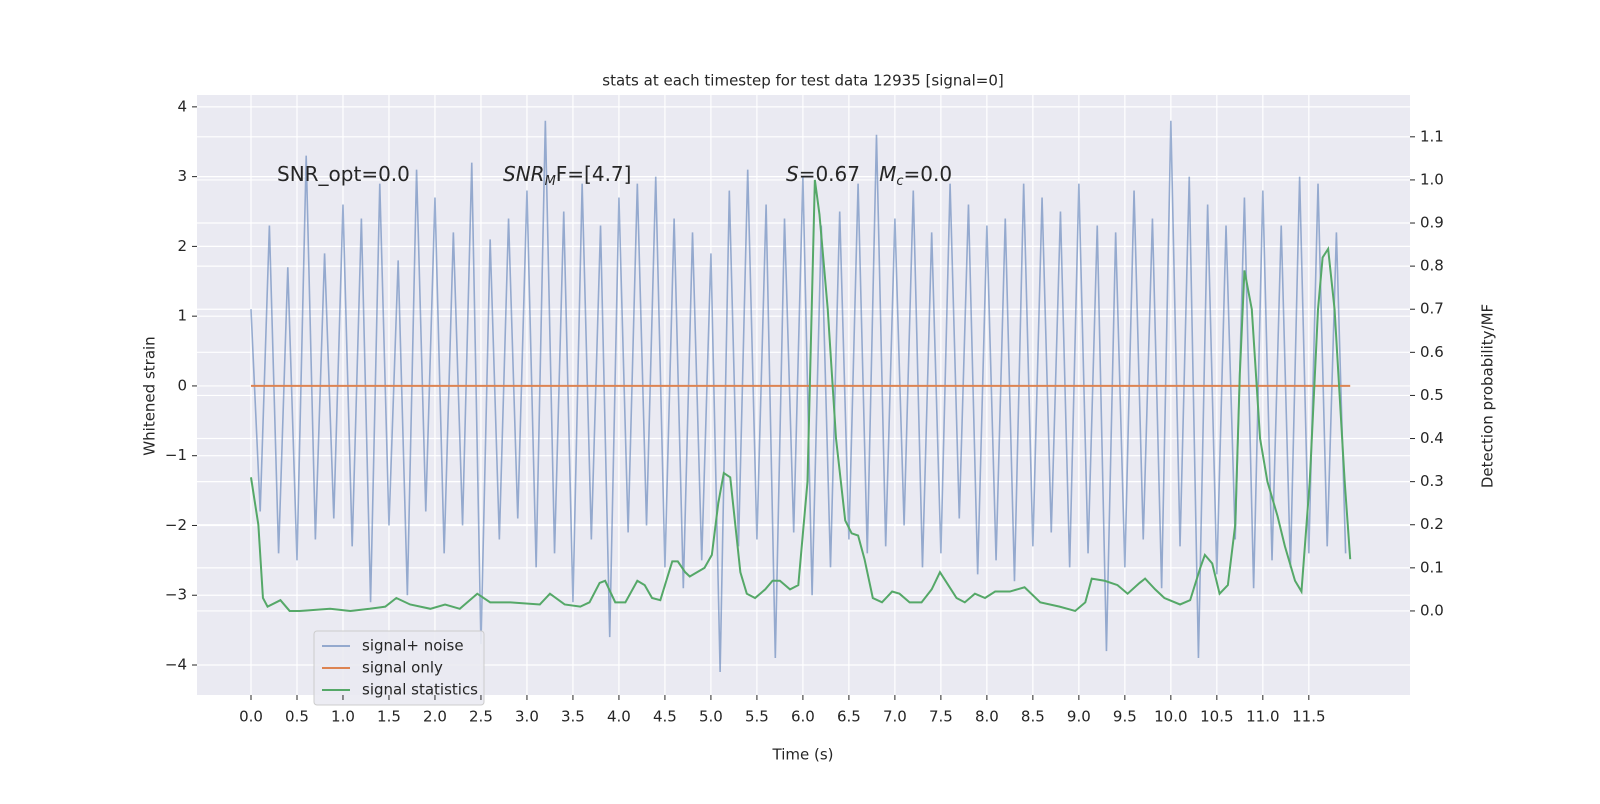 This screenshot has height=804, width=1600. Describe the element at coordinates (792, 174) in the screenshot. I see `annotation-part: S` at that location.